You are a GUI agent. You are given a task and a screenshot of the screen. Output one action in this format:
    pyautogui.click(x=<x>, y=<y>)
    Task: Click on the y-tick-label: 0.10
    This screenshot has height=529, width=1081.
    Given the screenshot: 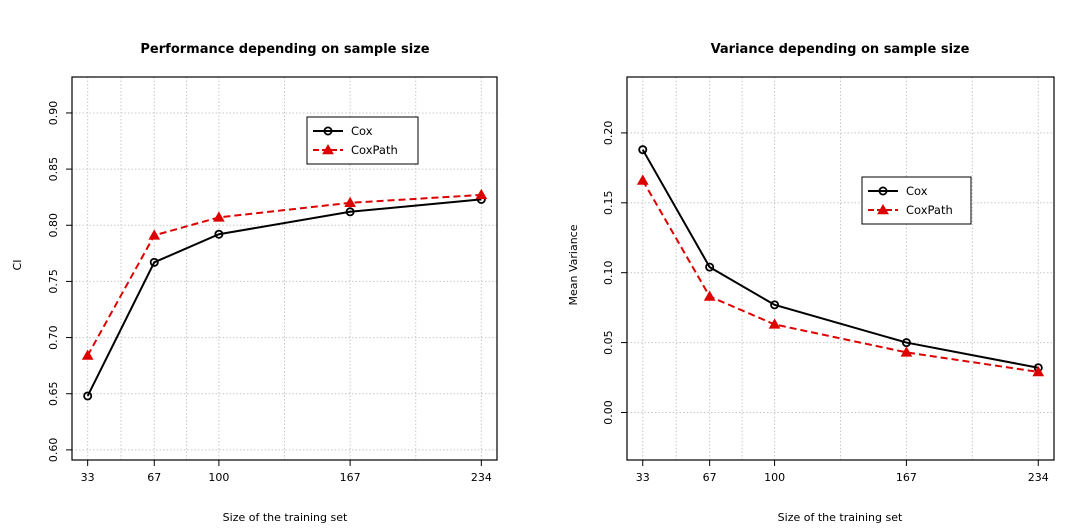 What is the action you would take?
    pyautogui.click(x=608, y=272)
    